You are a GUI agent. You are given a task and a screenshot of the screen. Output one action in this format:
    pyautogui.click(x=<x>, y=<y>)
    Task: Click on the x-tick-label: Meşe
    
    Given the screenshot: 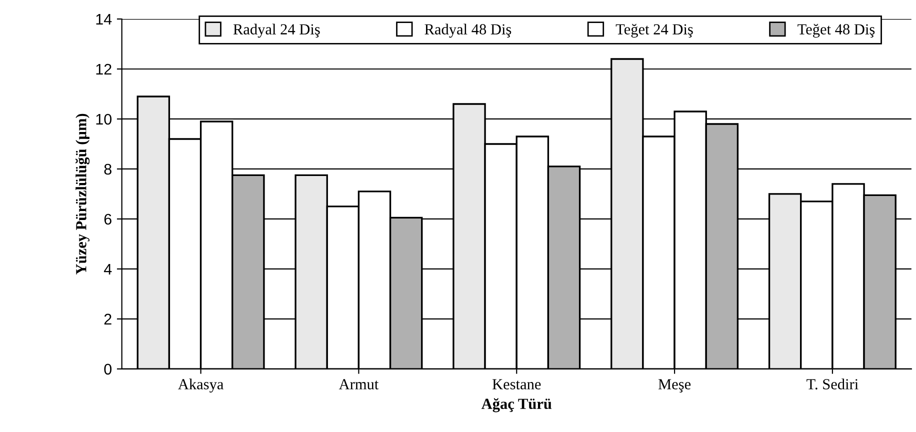 What is the action you would take?
    pyautogui.click(x=674, y=386)
    